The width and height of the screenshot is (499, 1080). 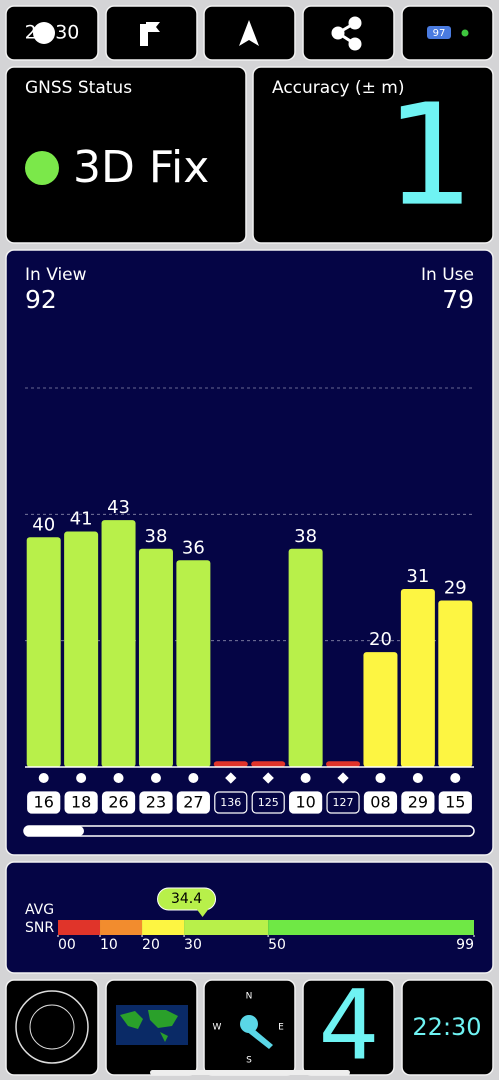 I want to click on avg-value: 34.4, so click(x=186, y=899).